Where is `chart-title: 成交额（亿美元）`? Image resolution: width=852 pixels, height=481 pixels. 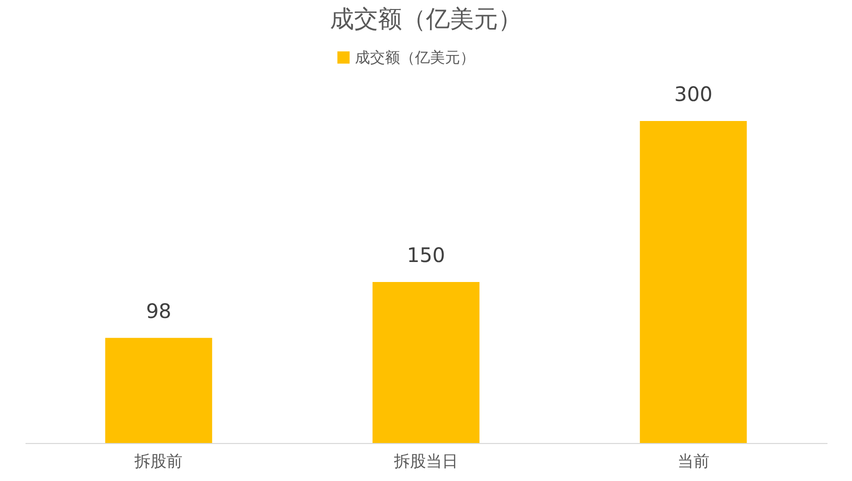 chart-title: 成交额（亿美元） is located at coordinates (426, 19).